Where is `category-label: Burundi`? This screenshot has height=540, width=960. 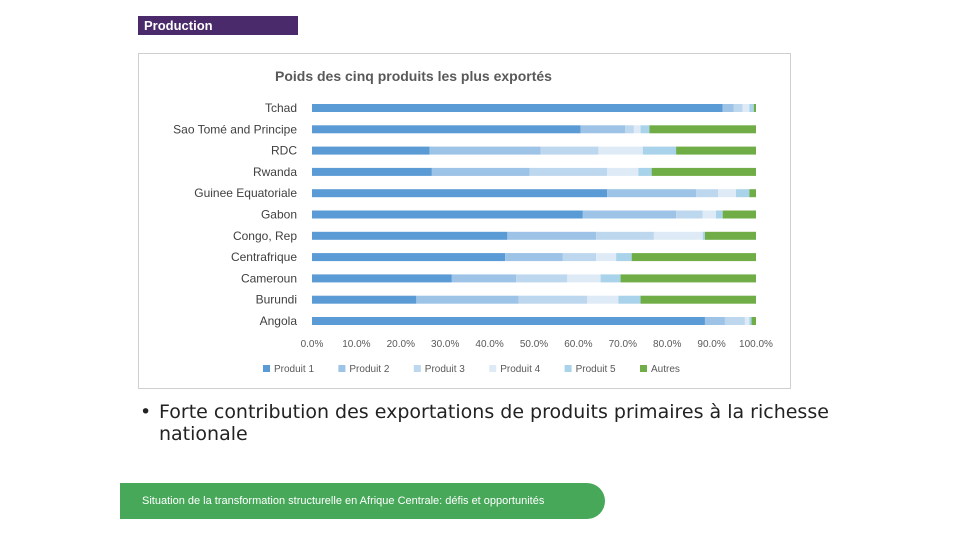
category-label: Burundi is located at coordinates (276, 300).